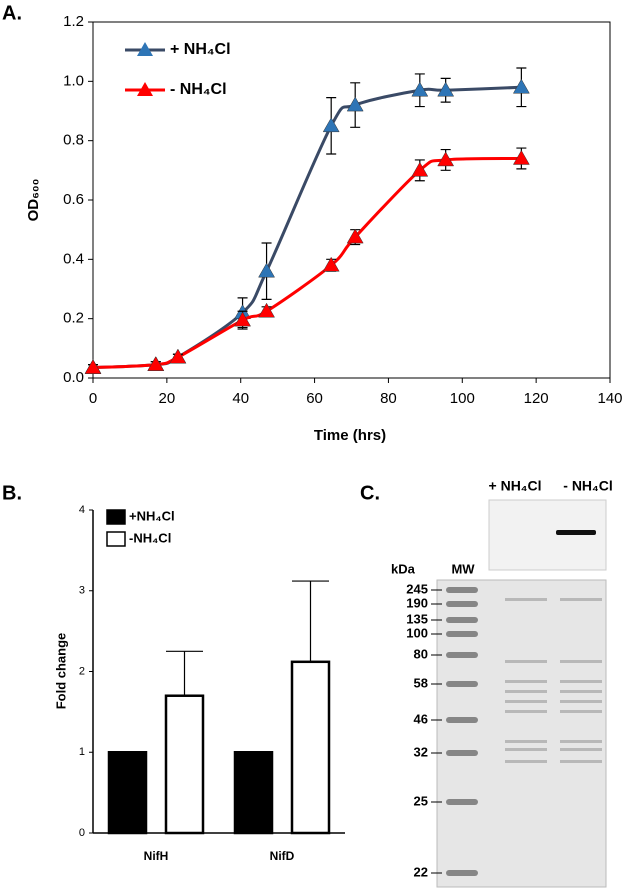 This screenshot has width=625, height=892. I want to click on legend-label: -NH₄Cl, so click(150, 537).